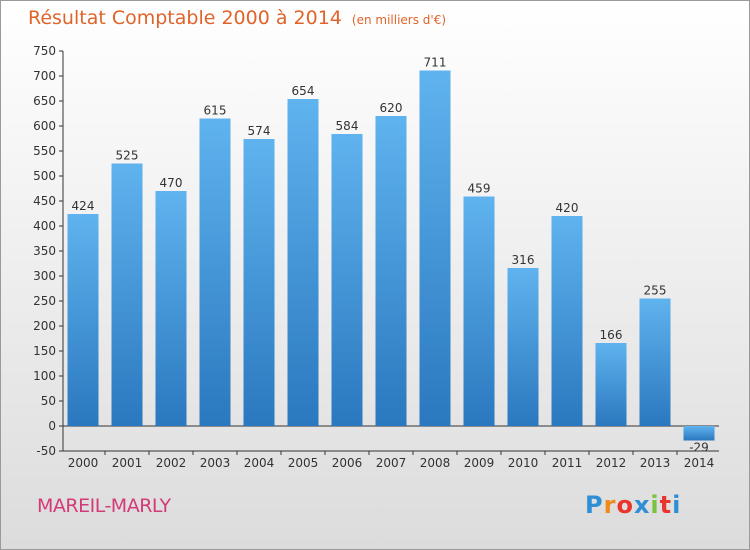  I want to click on y-tick-label: 600, so click(44, 126).